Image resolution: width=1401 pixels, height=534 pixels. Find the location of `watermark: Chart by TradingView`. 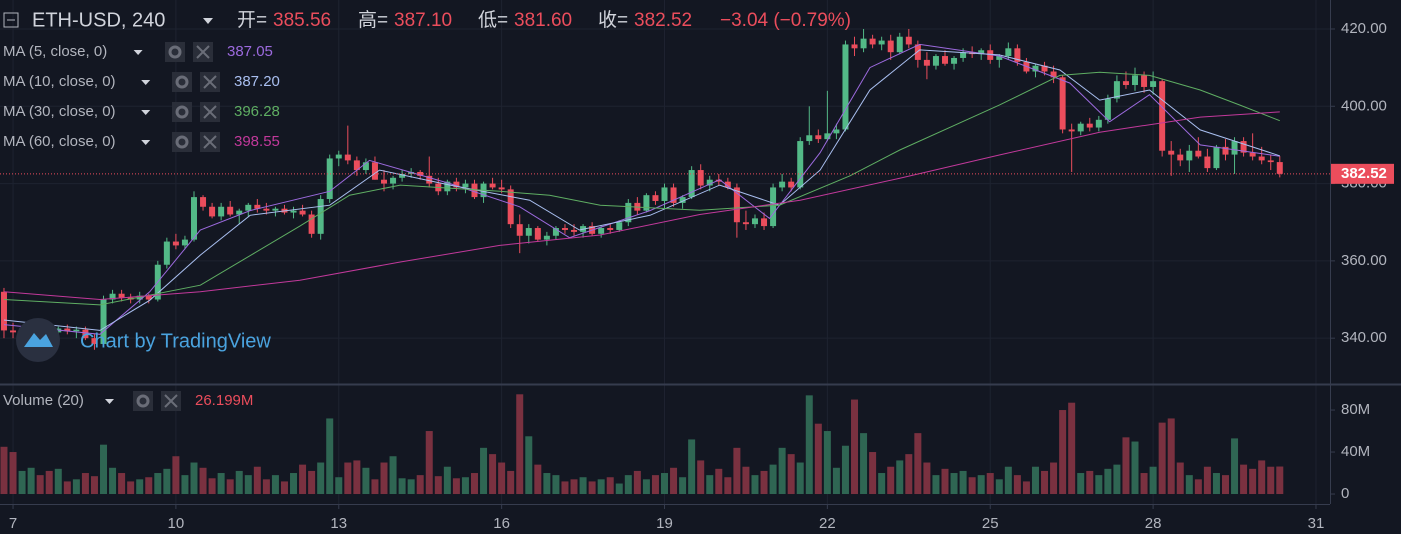

watermark: Chart by TradingView is located at coordinates (143, 340).